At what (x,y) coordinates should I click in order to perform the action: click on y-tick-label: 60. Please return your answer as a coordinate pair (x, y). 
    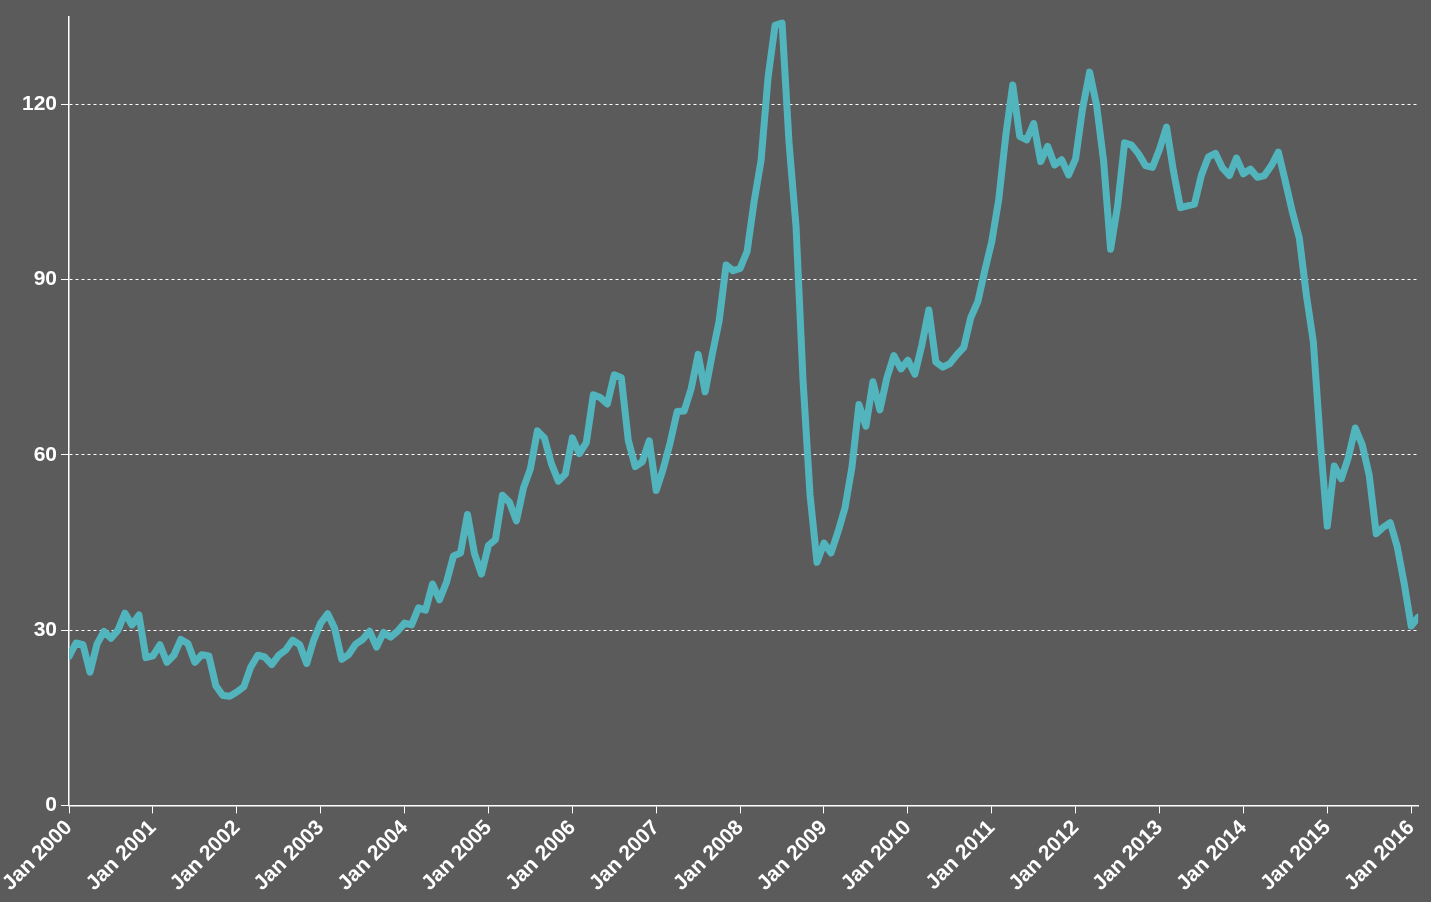
    Looking at the image, I should click on (45, 453).